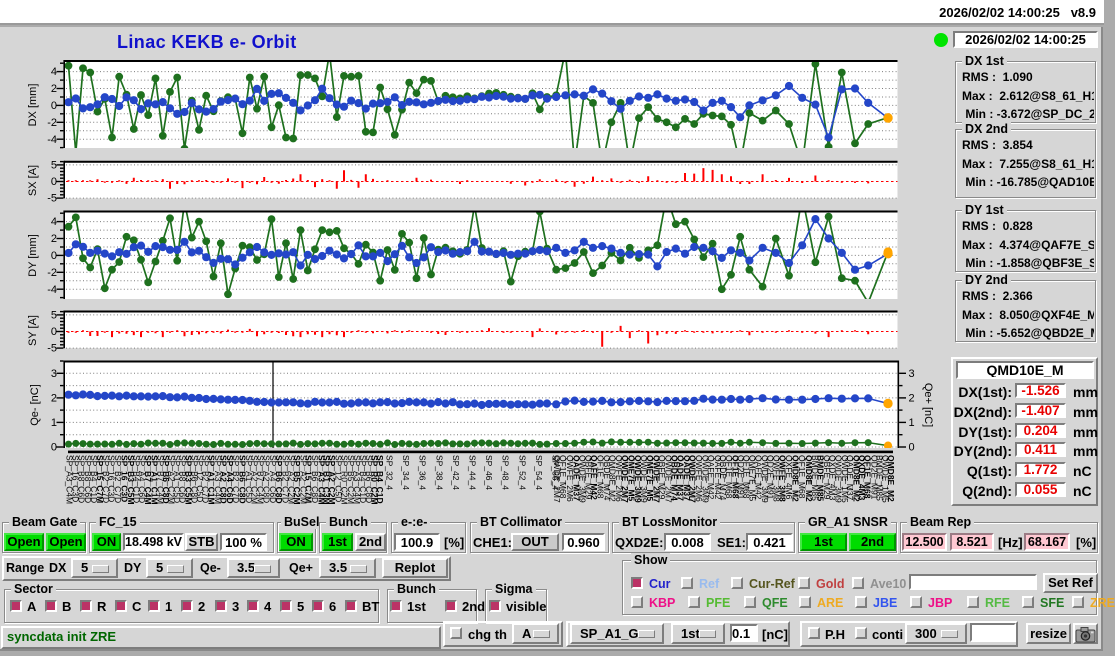  Describe the element at coordinates (783, 478) in the screenshot. I see `svg-text: QWFE_3M8` at that location.